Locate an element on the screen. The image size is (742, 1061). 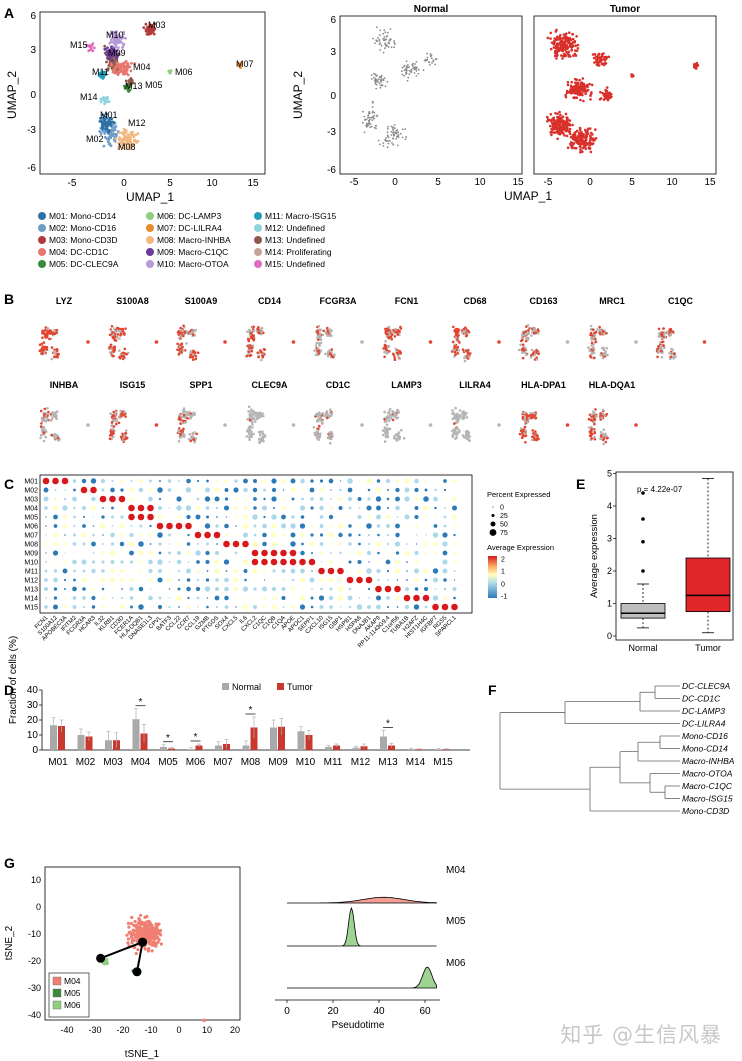
split-umap-ytick: 6 is located at coordinates (333, 20).